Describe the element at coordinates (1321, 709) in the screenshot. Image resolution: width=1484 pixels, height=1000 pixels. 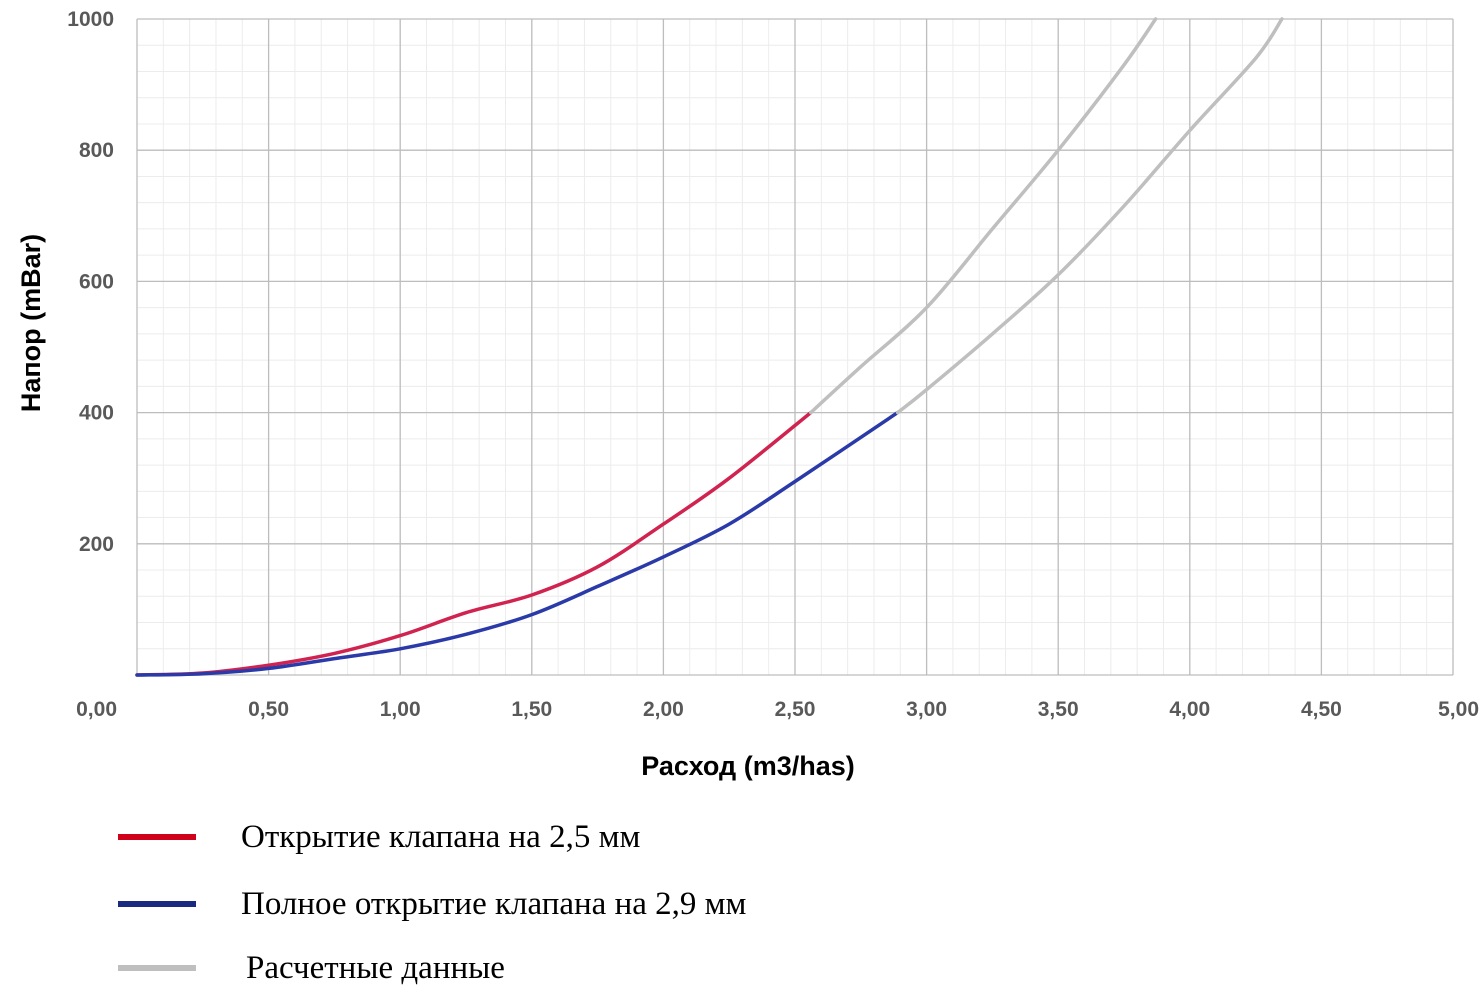
I see `x-tick-label: 4,50` at that location.